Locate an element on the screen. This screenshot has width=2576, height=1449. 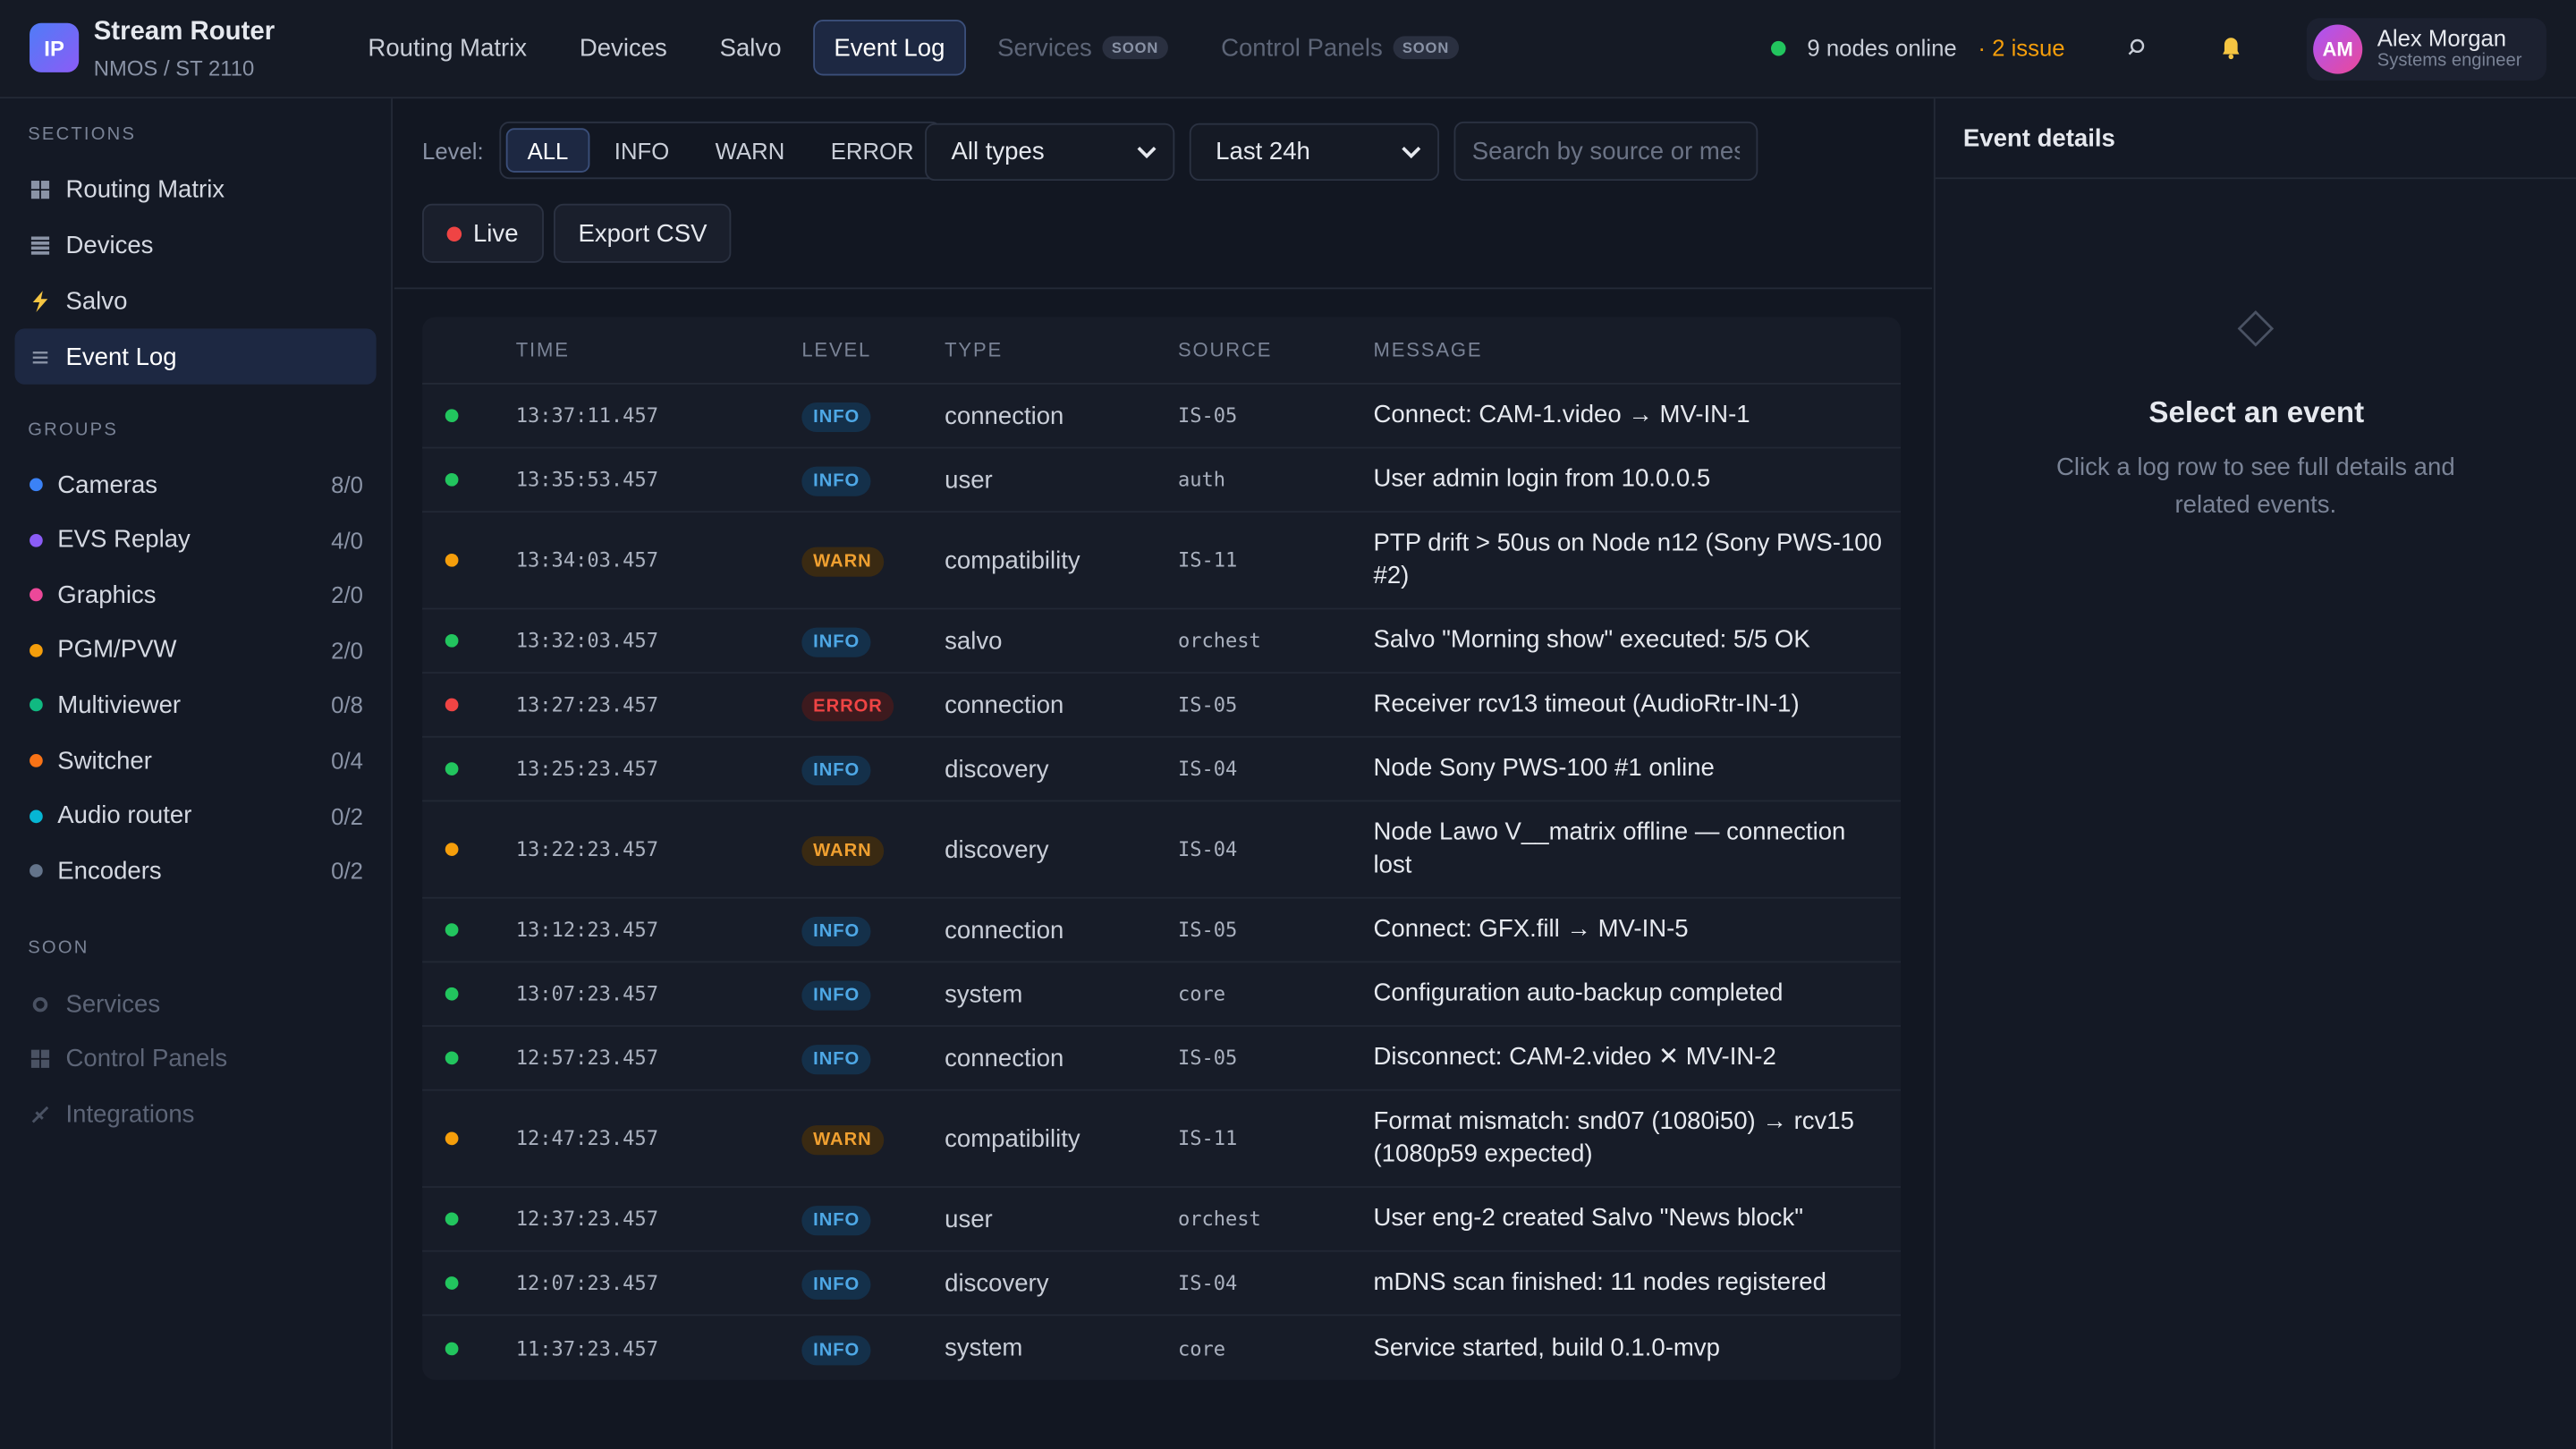
message: Service started, build 0.1.0-mvp is located at coordinates (1546, 1347).